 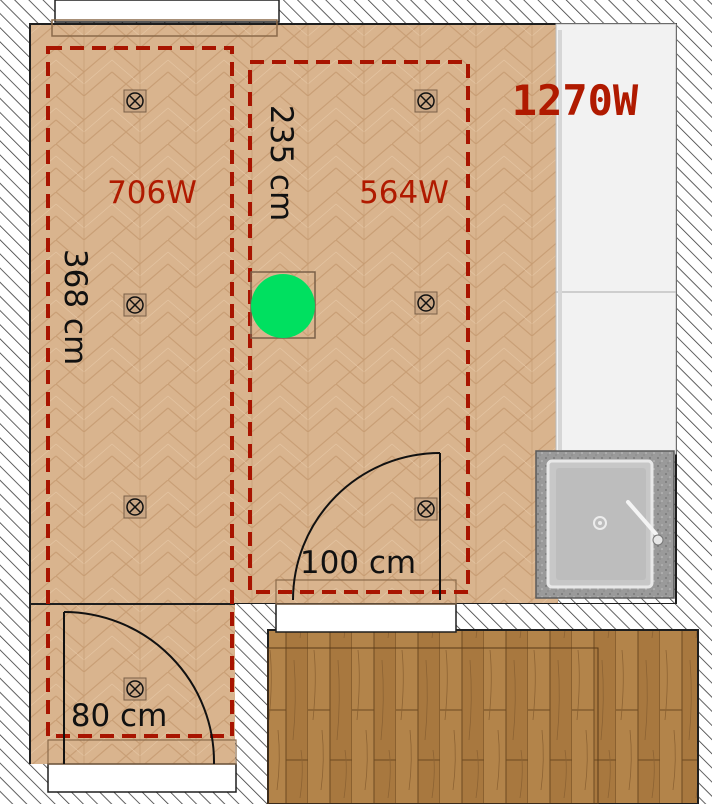 I want to click on thermostat-icon, so click(x=283, y=305).